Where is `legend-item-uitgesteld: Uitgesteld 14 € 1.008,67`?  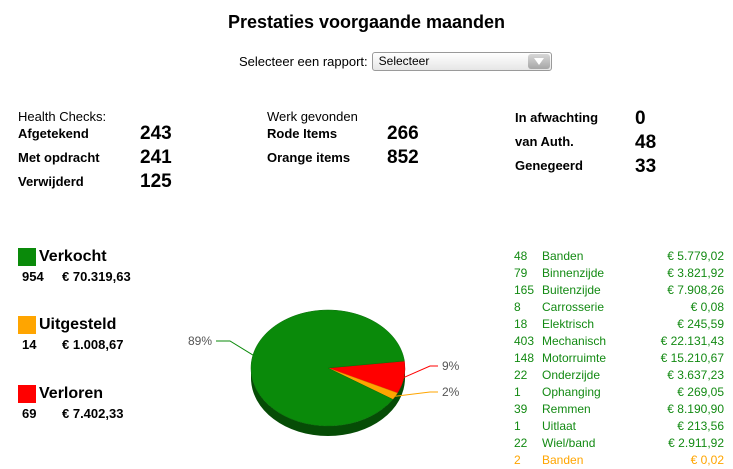
legend-item-uitgesteld: Uitgesteld 14 € 1.008,67 is located at coordinates (70, 334).